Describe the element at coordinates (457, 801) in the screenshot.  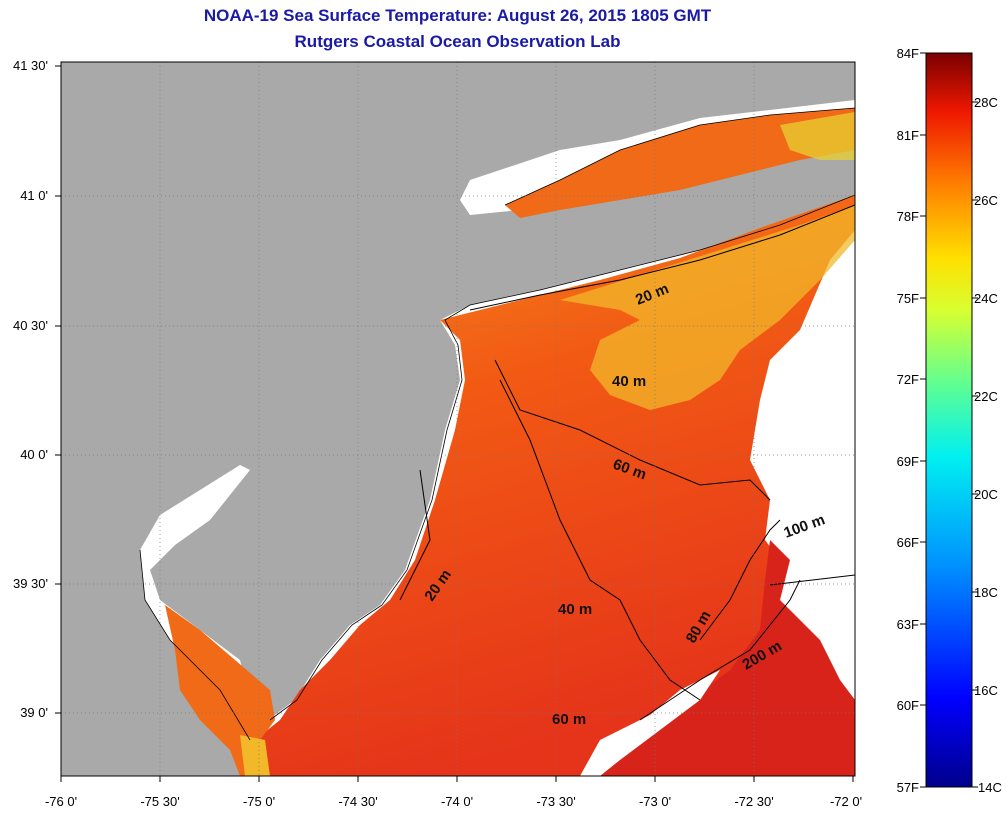
I see `x-tick-label: -74 0'` at that location.